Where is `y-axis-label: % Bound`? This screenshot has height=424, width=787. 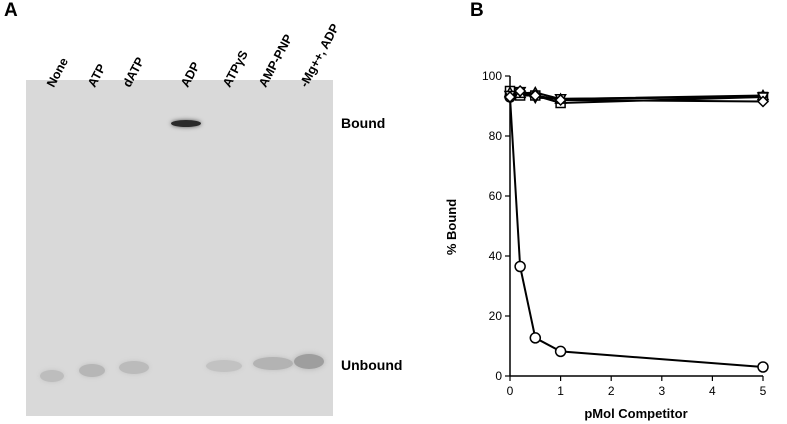
y-axis-label: % Bound is located at coordinates (451, 227).